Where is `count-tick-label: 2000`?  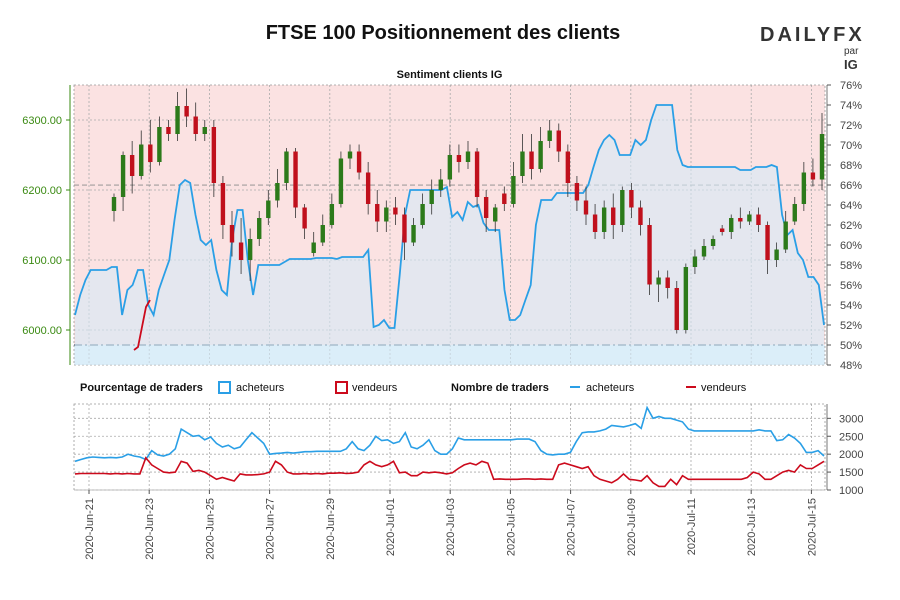
count-tick-label: 2000 is located at coordinates (851, 455).